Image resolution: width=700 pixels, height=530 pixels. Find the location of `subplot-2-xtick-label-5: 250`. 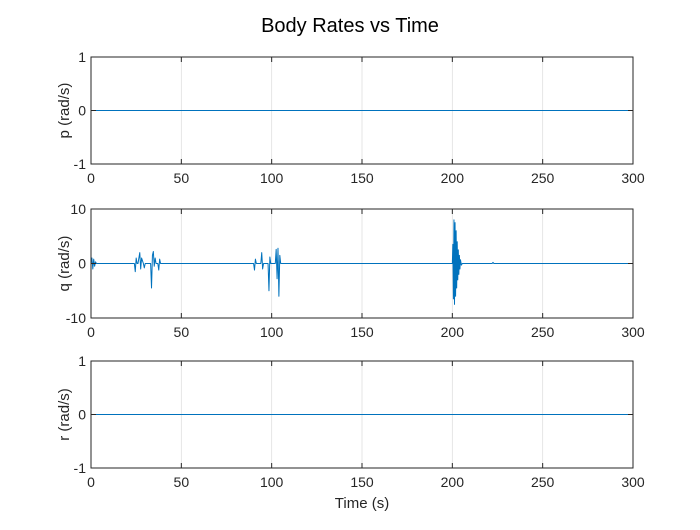

subplot-2-xtick-label-5: 250 is located at coordinates (543, 332).